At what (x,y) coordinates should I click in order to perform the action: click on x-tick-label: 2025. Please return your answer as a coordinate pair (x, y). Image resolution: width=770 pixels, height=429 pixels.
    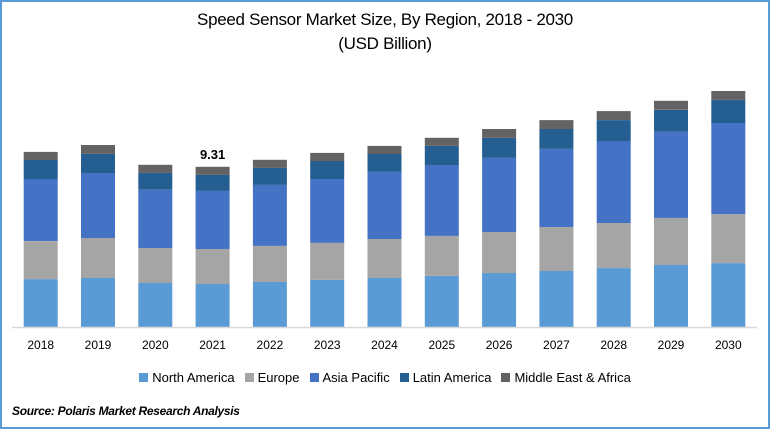
    Looking at the image, I should click on (441, 345).